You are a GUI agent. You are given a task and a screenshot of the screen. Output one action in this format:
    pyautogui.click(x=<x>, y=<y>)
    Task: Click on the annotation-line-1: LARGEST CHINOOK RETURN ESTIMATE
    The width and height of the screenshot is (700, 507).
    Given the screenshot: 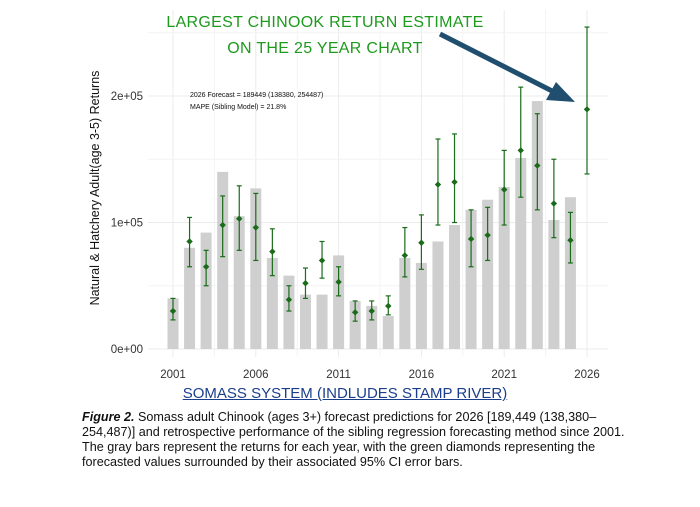 What is the action you would take?
    pyautogui.click(x=325, y=22)
    